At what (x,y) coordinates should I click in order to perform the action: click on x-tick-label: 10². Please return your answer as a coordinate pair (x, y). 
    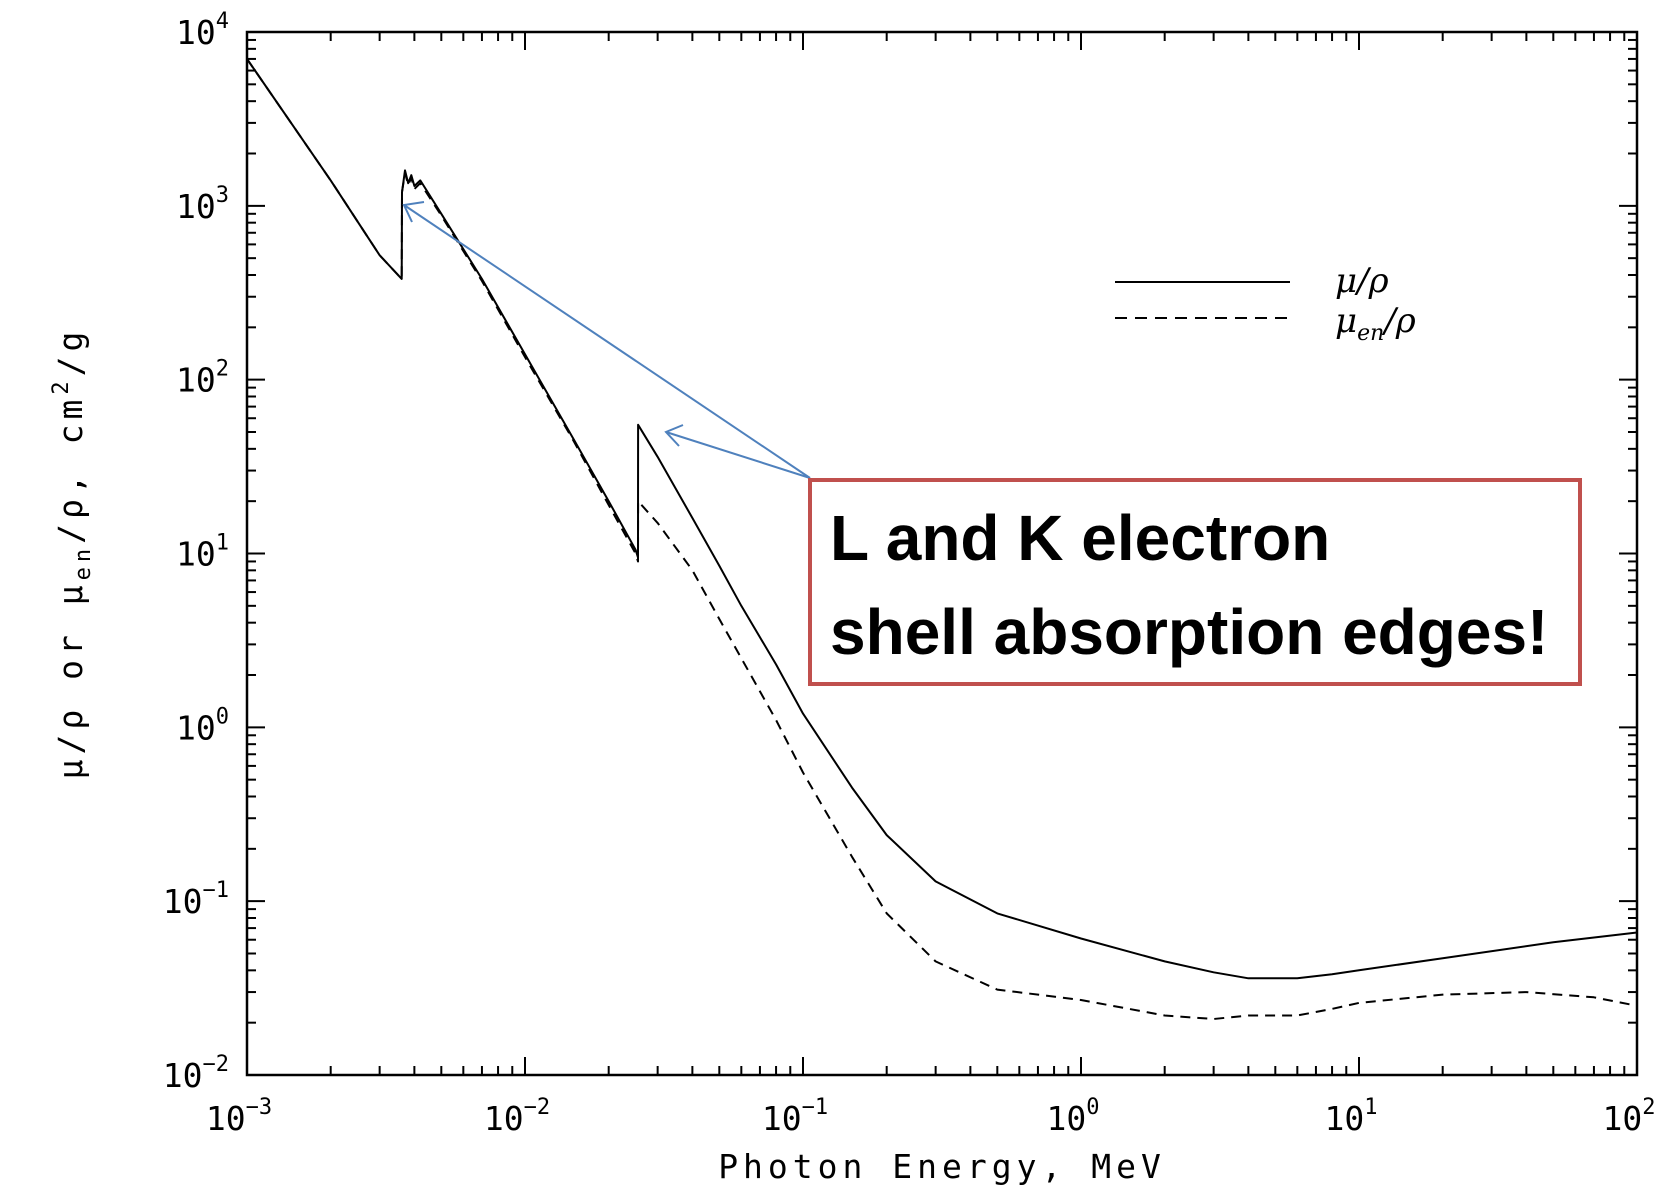
    Looking at the image, I should click on (1629, 1116).